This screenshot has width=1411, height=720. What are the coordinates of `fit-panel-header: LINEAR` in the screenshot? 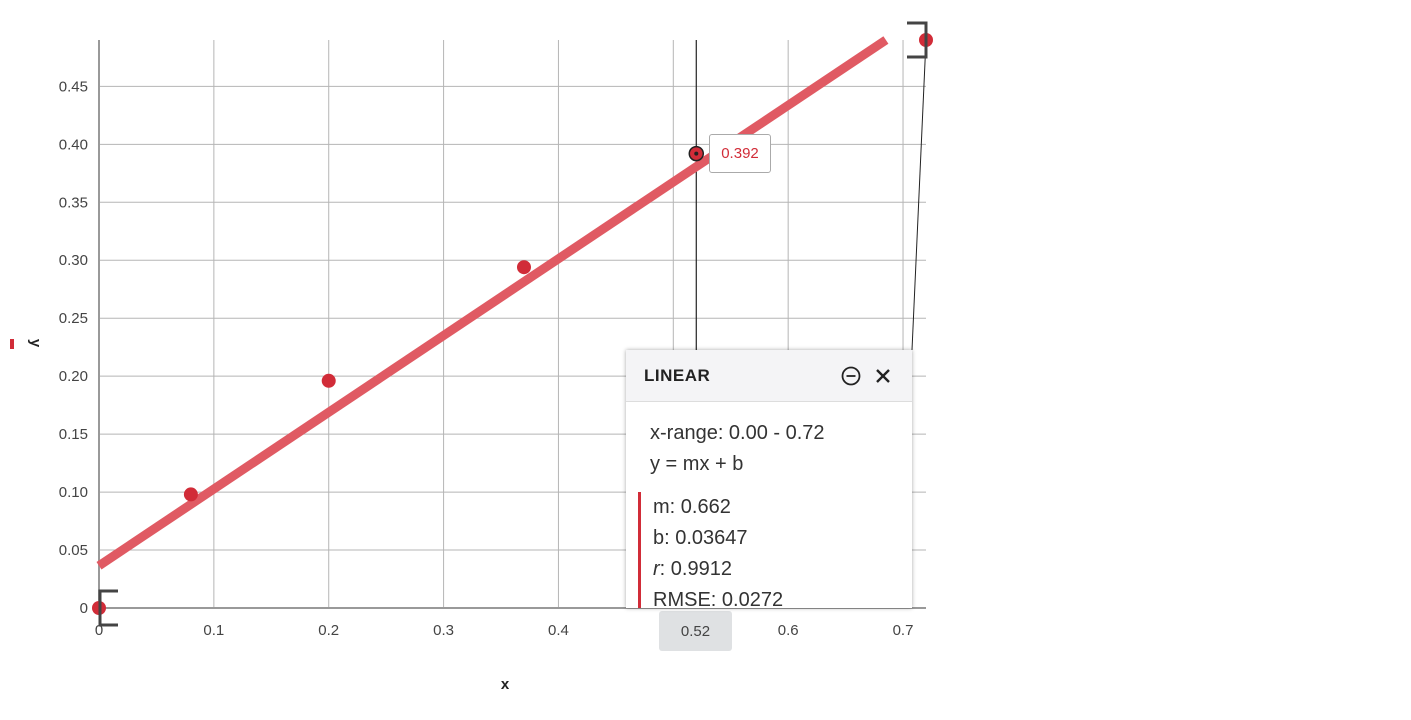 It's located at (769, 376).